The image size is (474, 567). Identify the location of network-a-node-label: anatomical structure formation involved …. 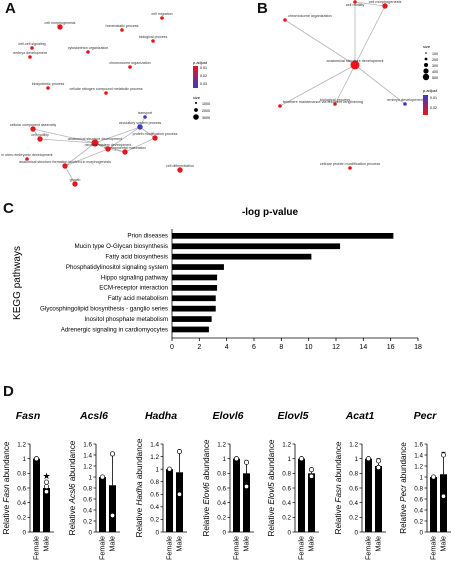
(65, 162).